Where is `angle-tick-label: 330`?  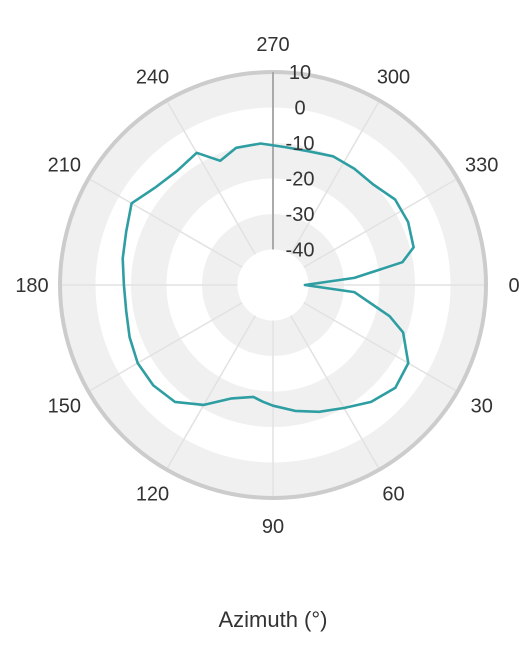
angle-tick-label: 330 is located at coordinates (481, 166).